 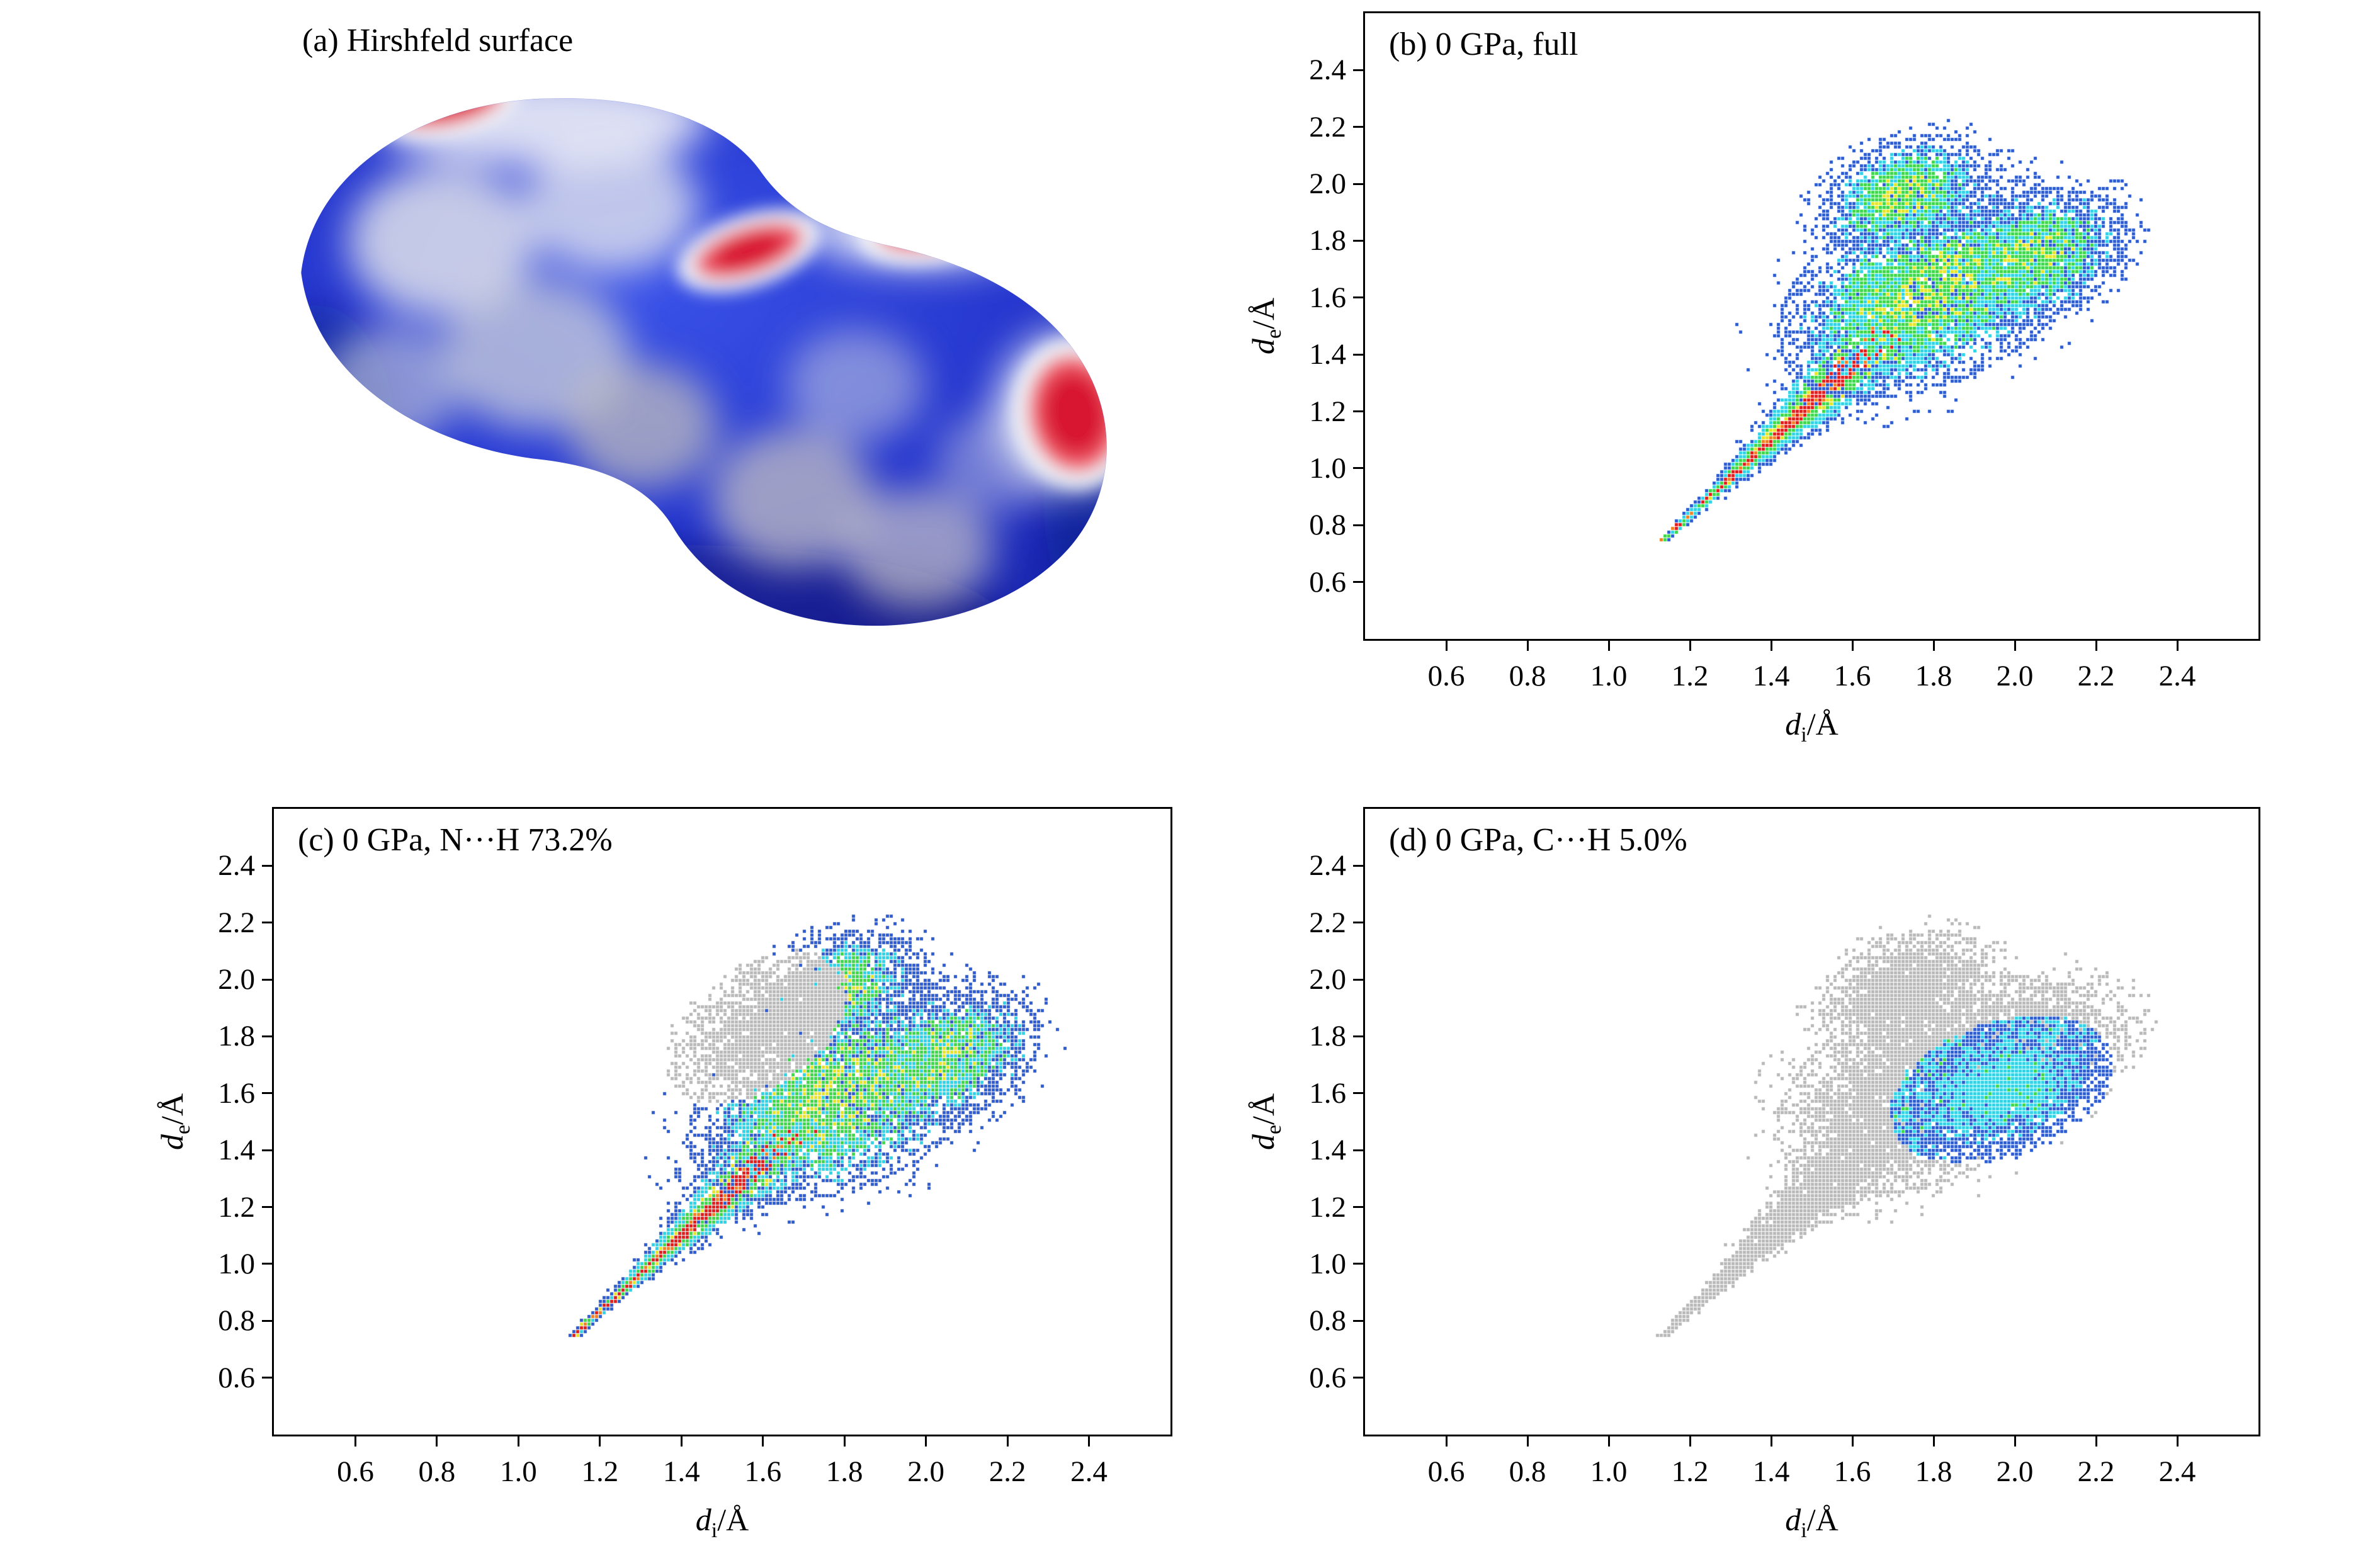 I want to click on x-tick-label: 0.6, so click(x=1446, y=676).